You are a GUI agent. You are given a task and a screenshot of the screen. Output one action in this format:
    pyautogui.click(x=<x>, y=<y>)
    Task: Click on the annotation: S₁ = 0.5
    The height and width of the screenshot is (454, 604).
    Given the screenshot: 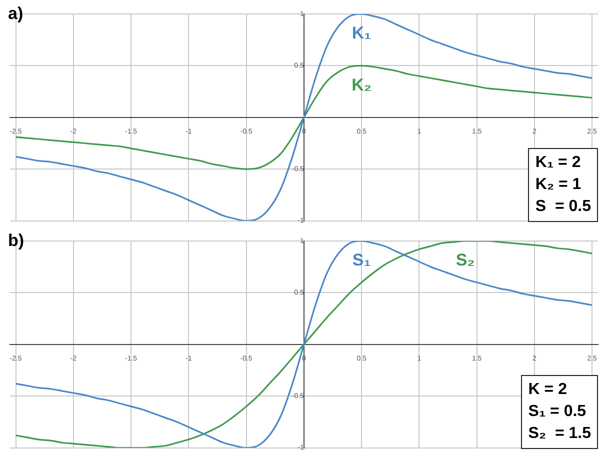 What is the action you would take?
    pyautogui.click(x=558, y=412)
    